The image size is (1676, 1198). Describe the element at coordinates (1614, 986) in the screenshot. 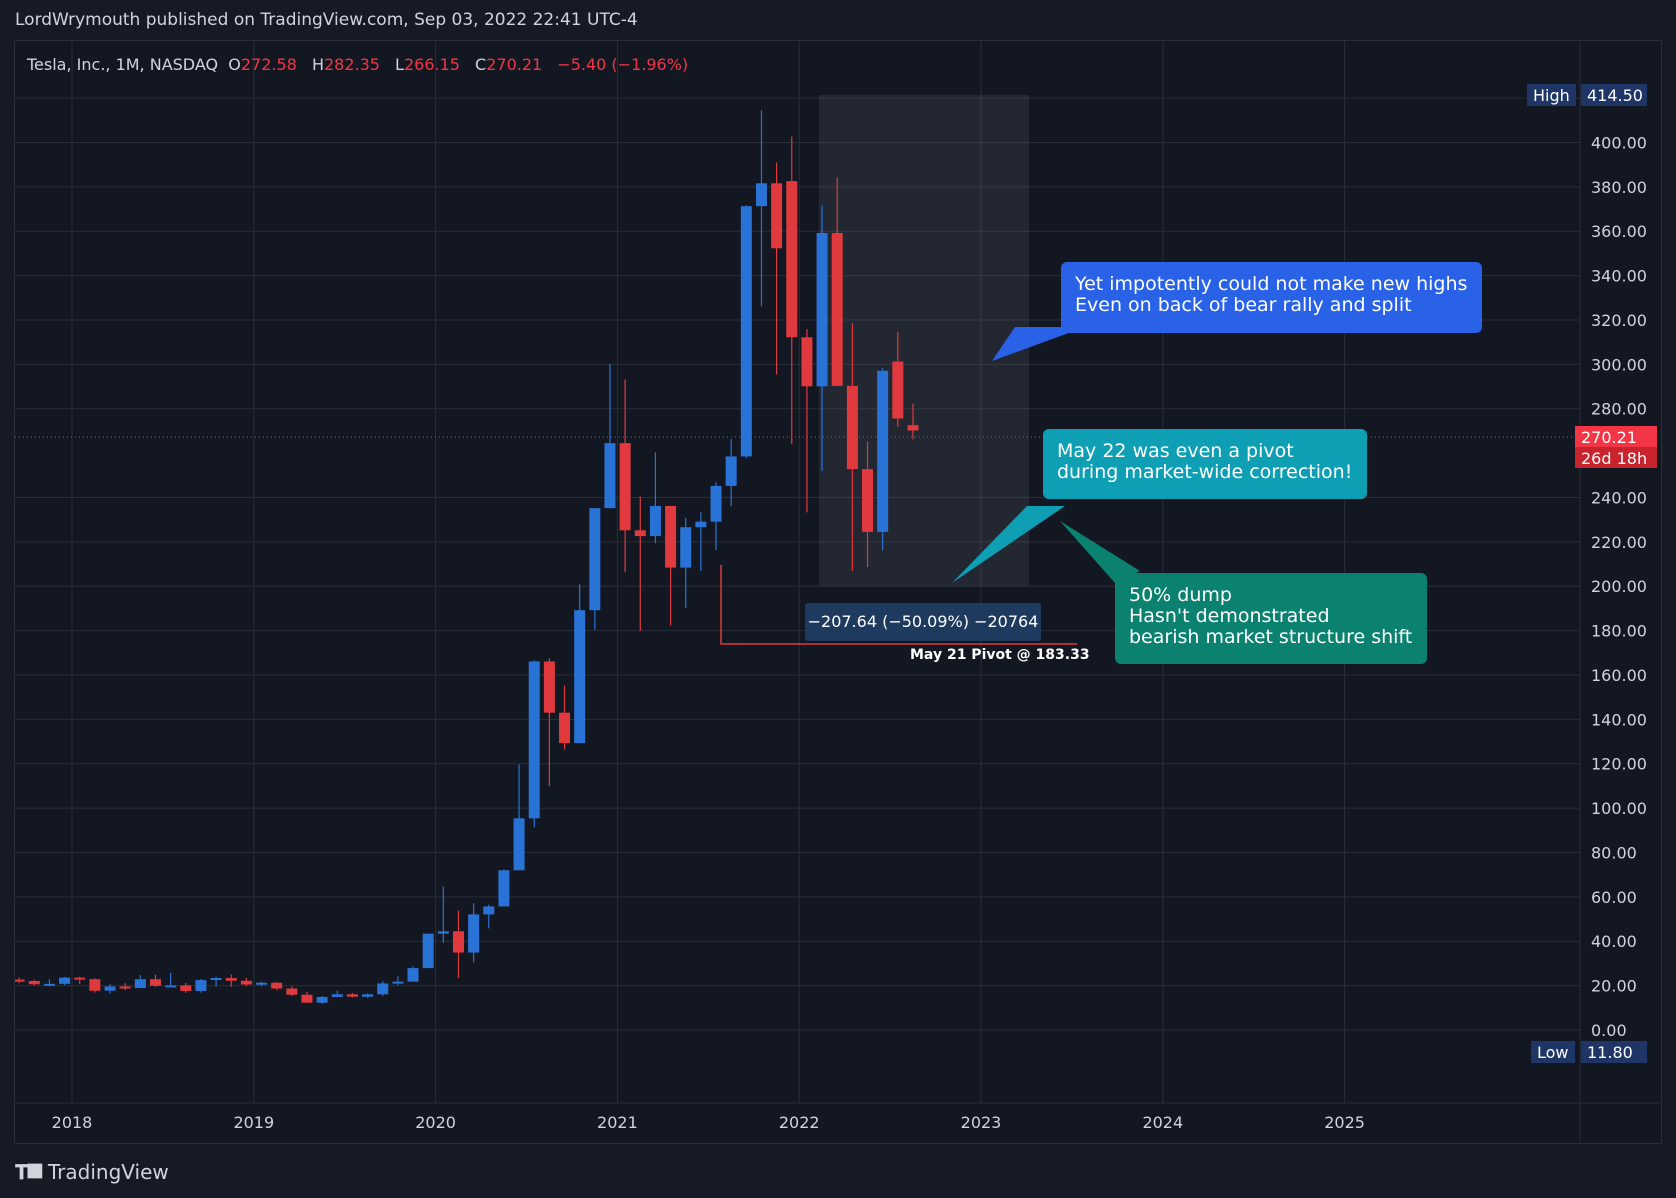

I see `price-tick-label: 20.00` at that location.